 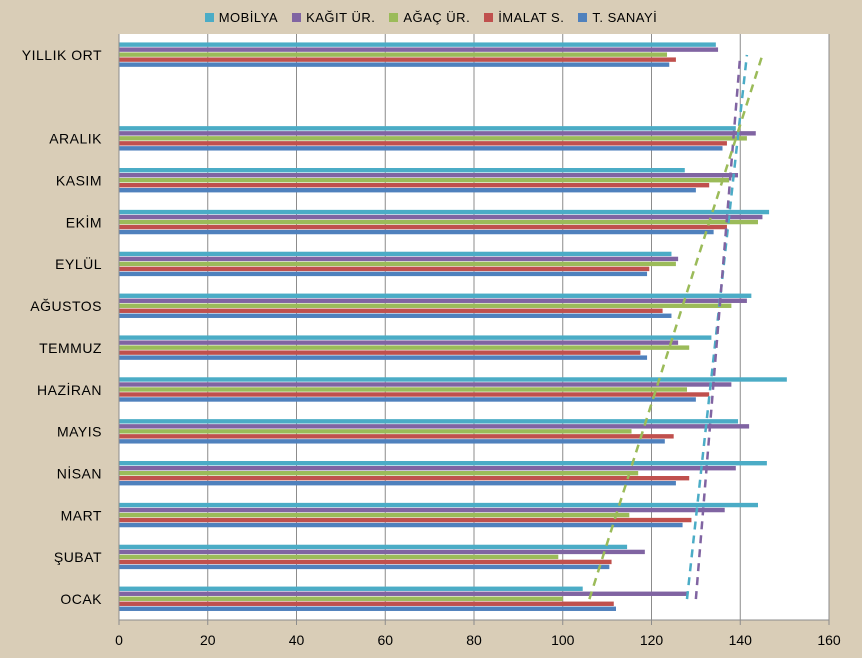 What do you see at coordinates (531, 17) in the screenshot?
I see `legend-label: İMALAT S.` at bounding box center [531, 17].